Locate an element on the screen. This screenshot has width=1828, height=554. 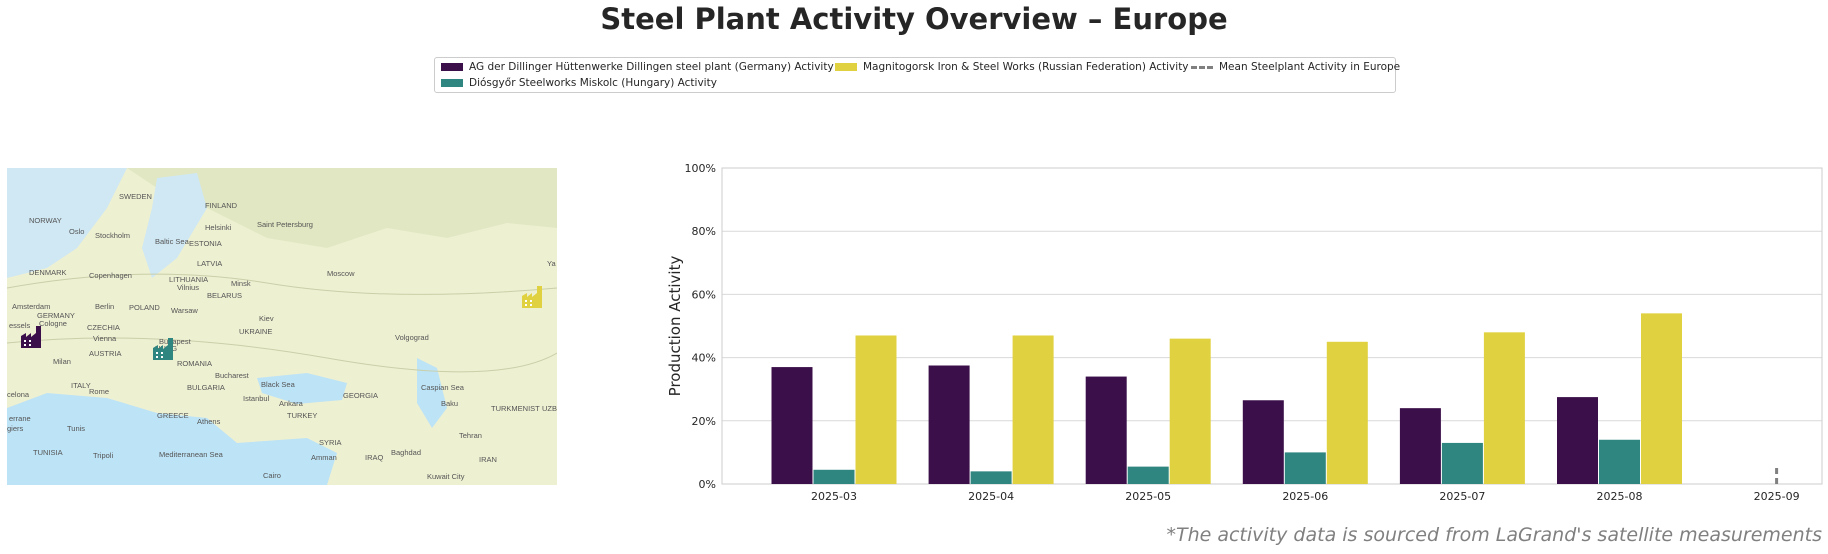
x-tick-label: 2025-06 is located at coordinates (1305, 495).